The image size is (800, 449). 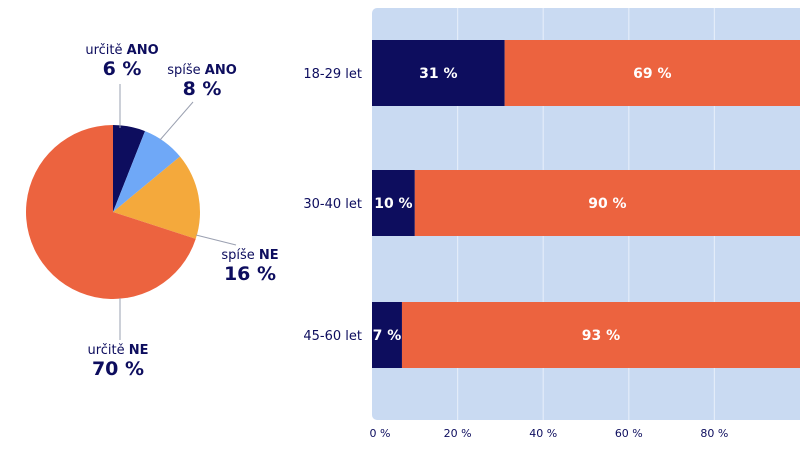 I want to click on x-tick-label-80: 80 %, so click(x=714, y=433).